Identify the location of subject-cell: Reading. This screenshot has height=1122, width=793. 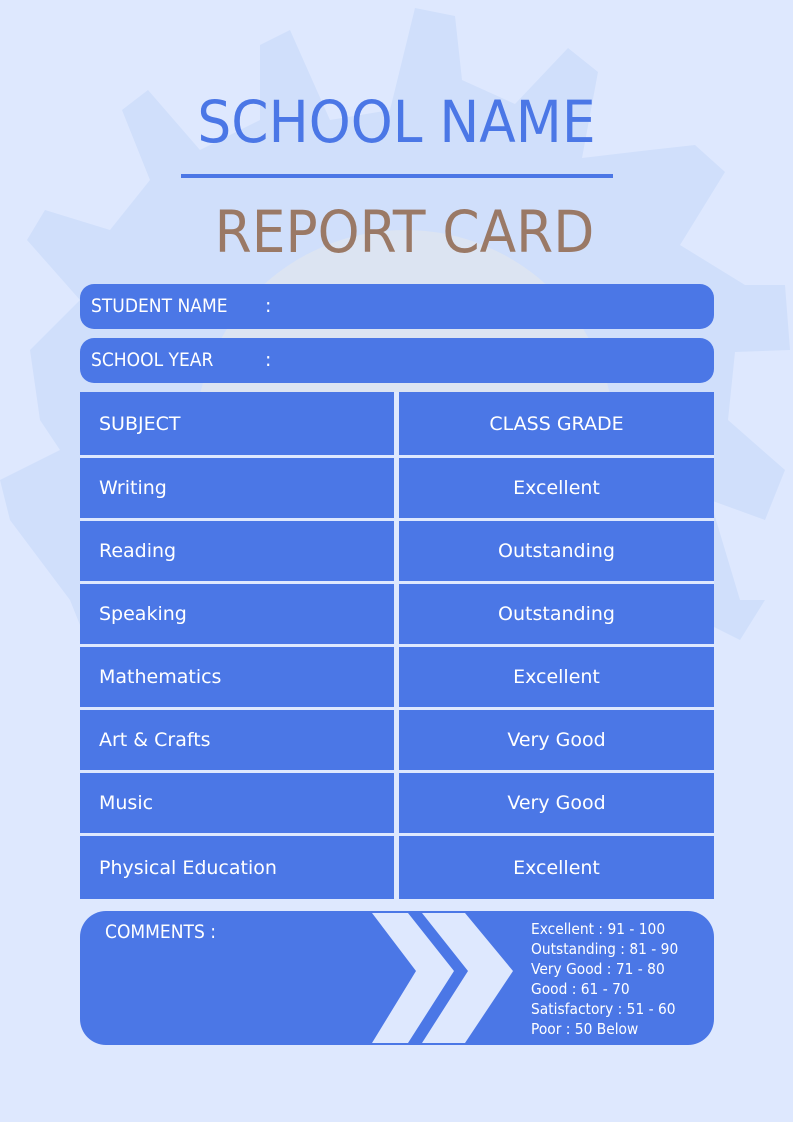
(237, 551).